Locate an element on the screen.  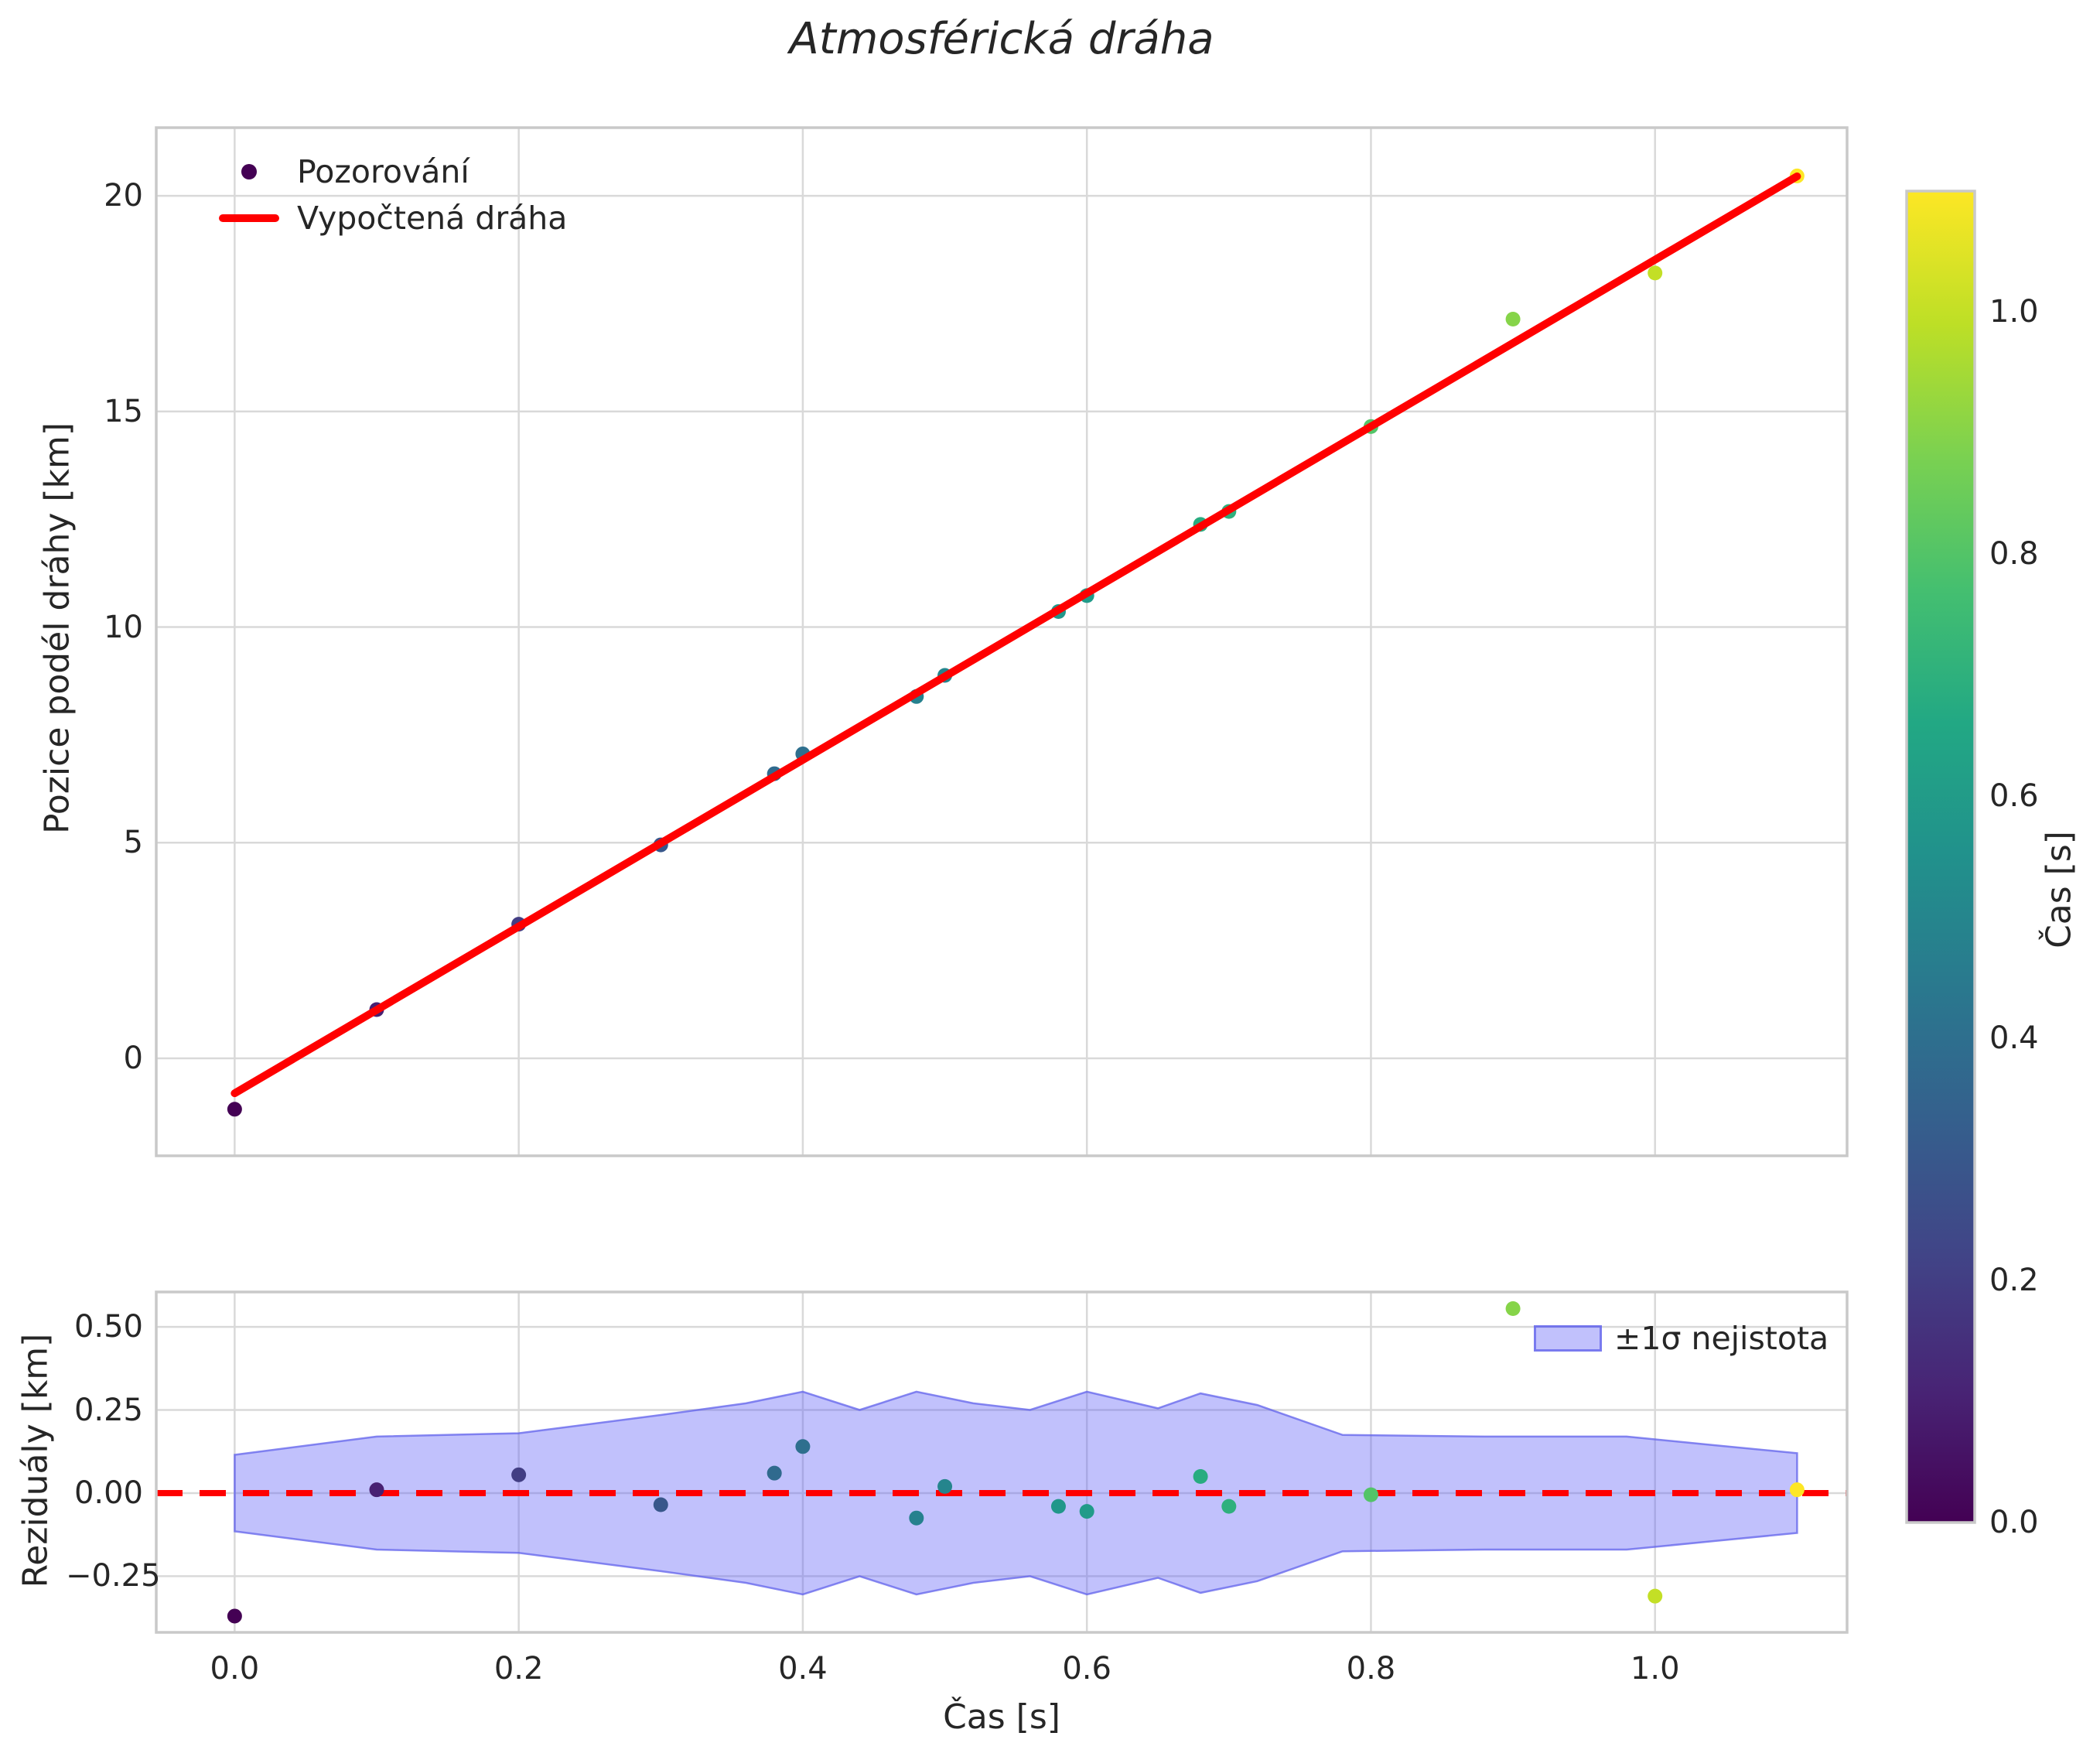
uncertainty-band-swatch-icon is located at coordinates (1568, 1338).